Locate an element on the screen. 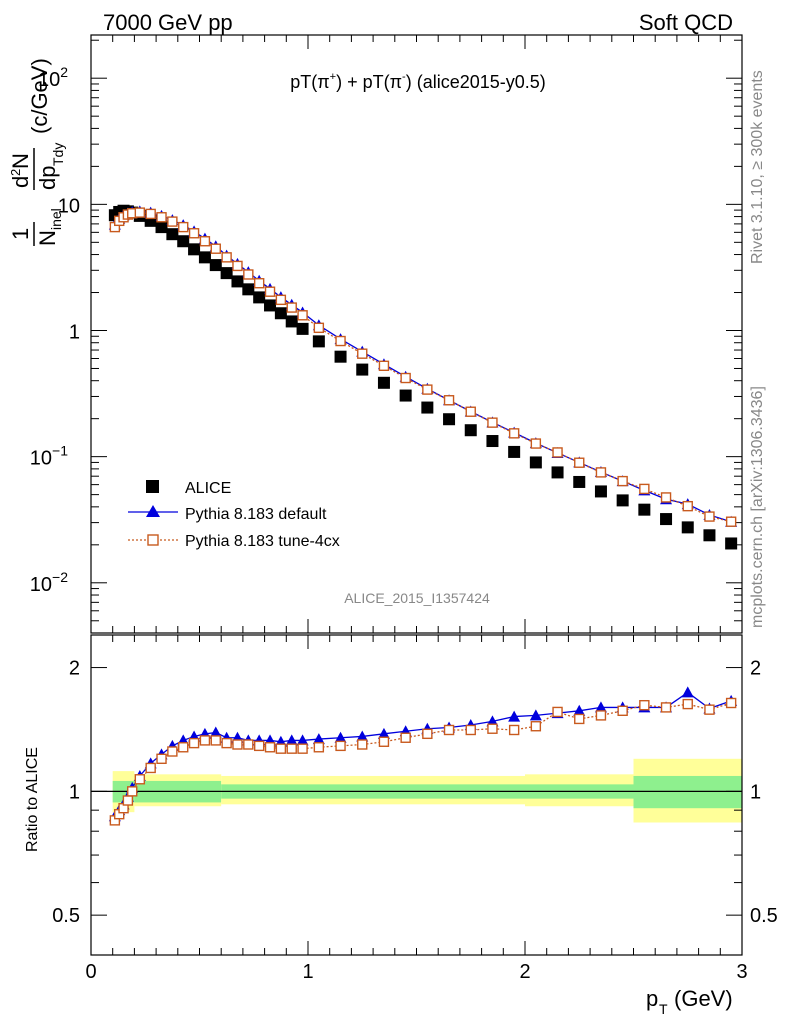 The image size is (786, 1024). ratio-y-tick-label-right: 1 is located at coordinates (755, 792).